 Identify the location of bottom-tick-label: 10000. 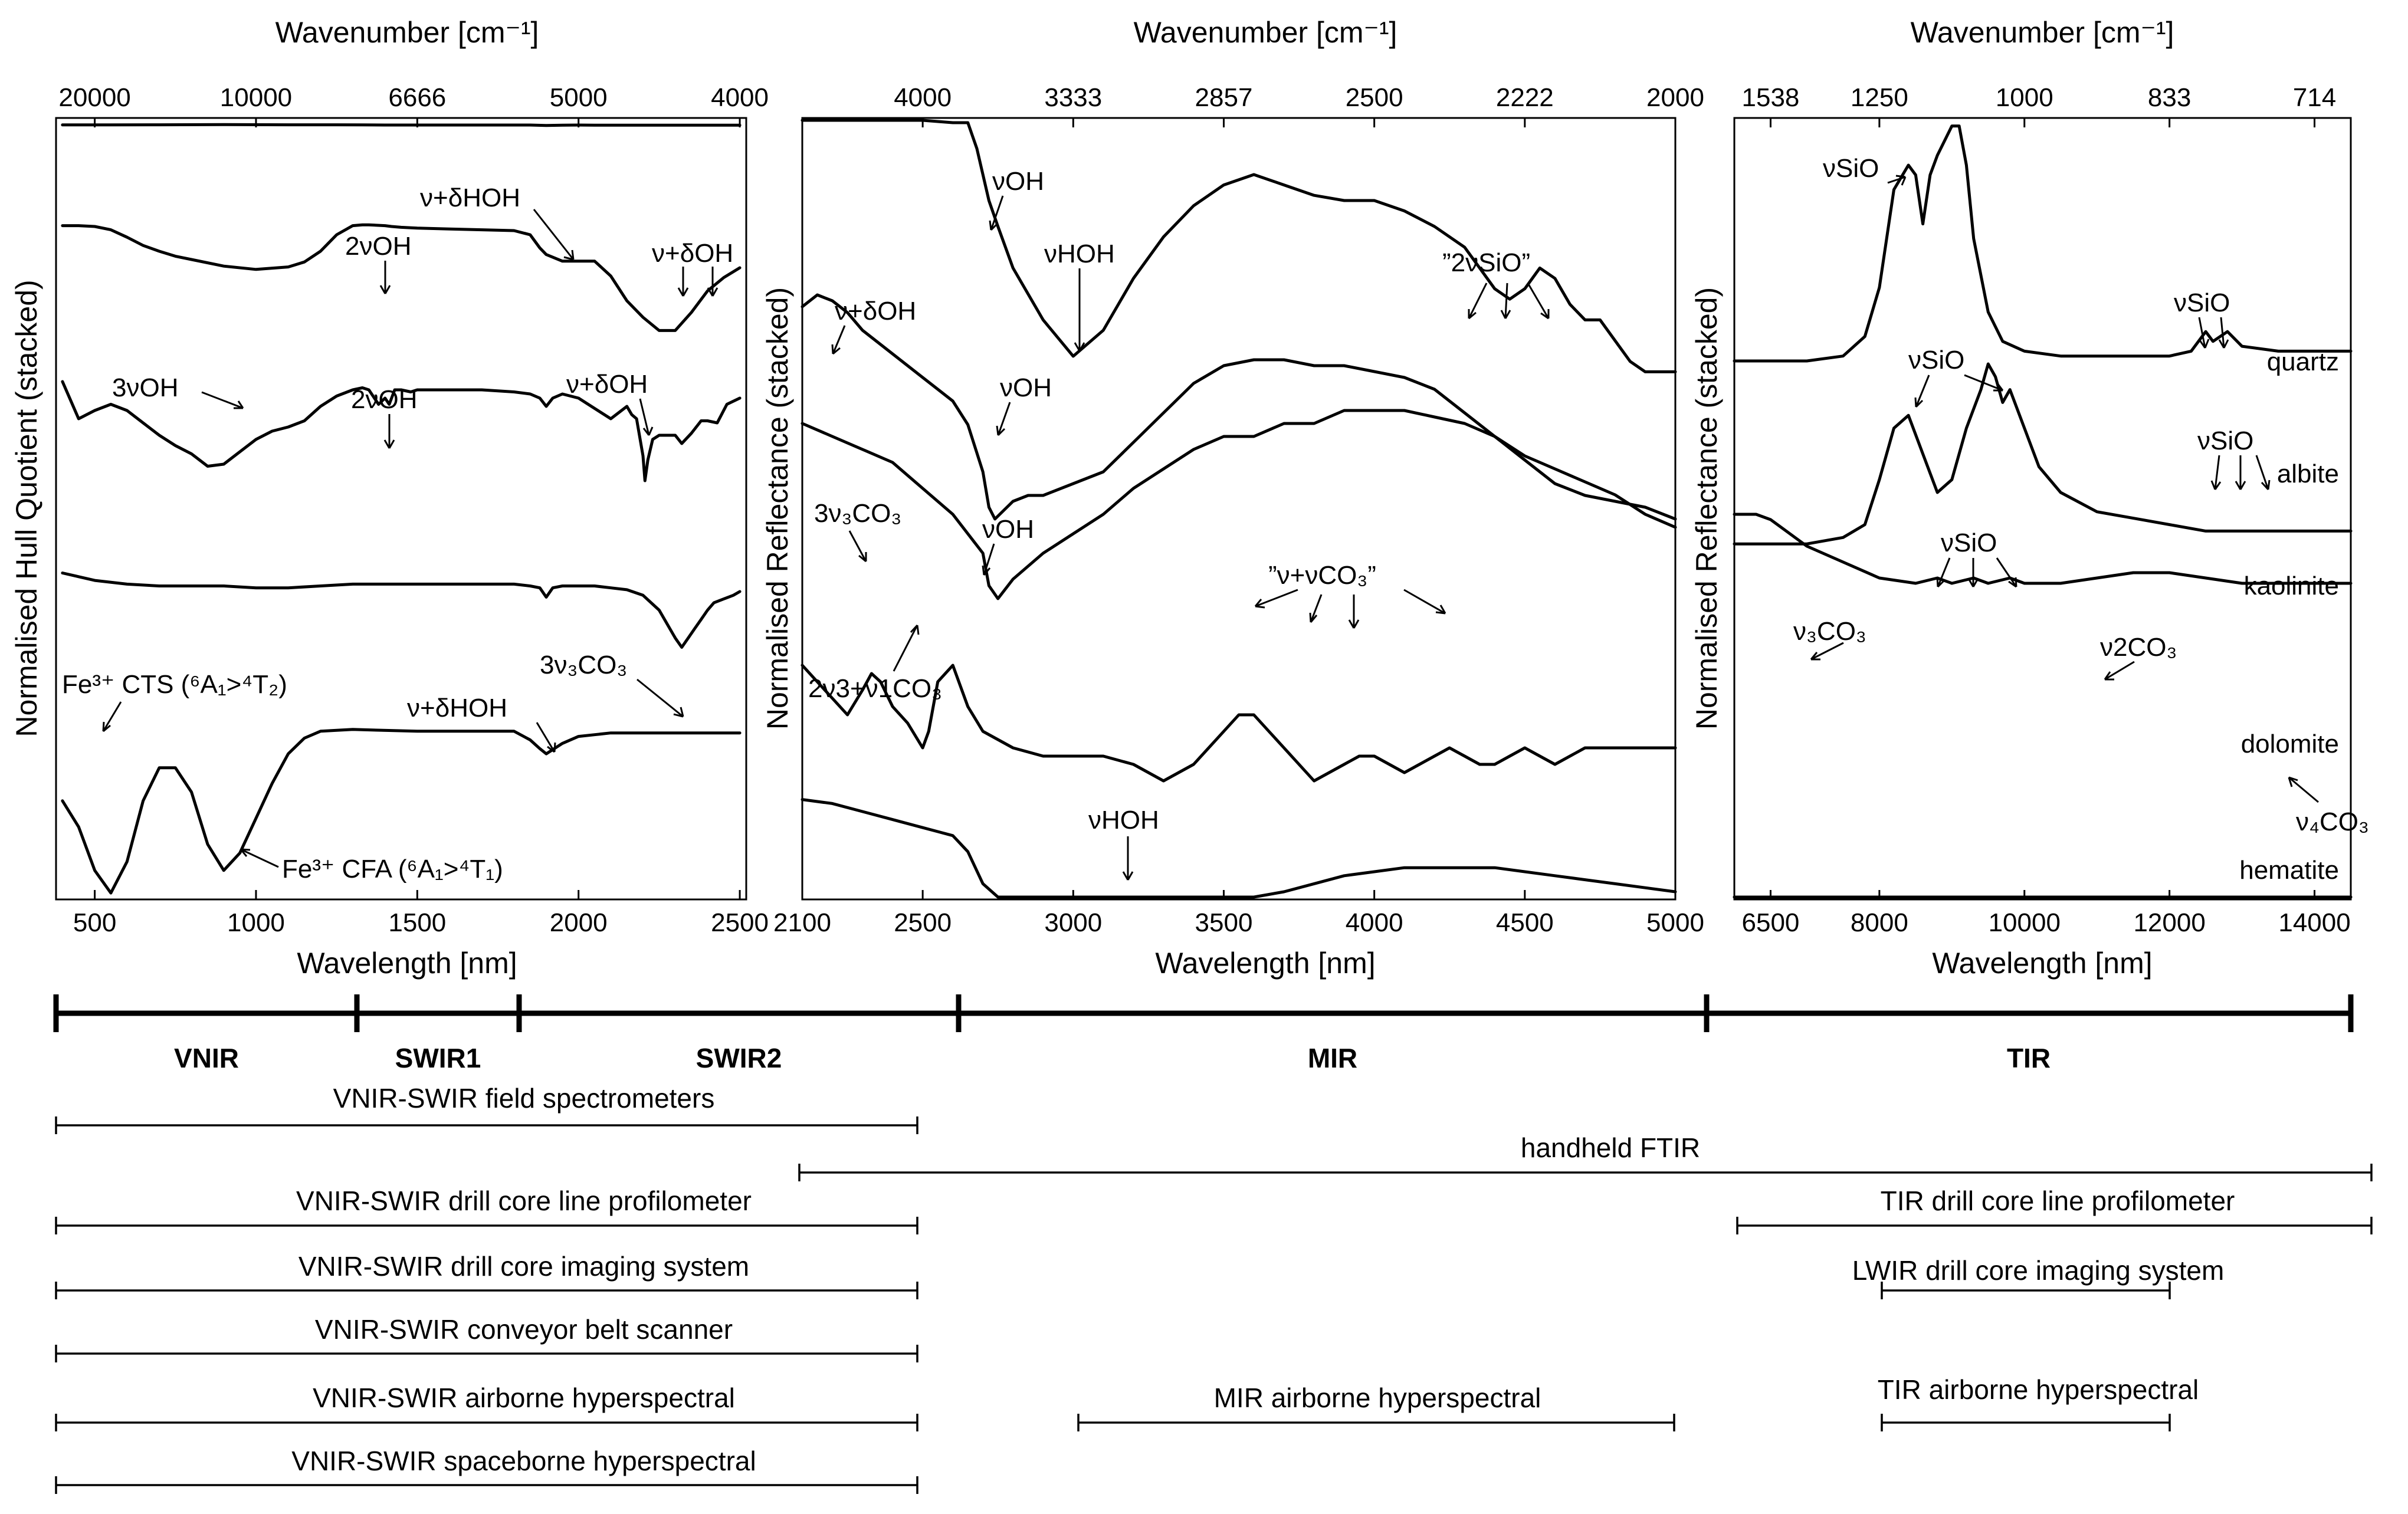
(2025, 922).